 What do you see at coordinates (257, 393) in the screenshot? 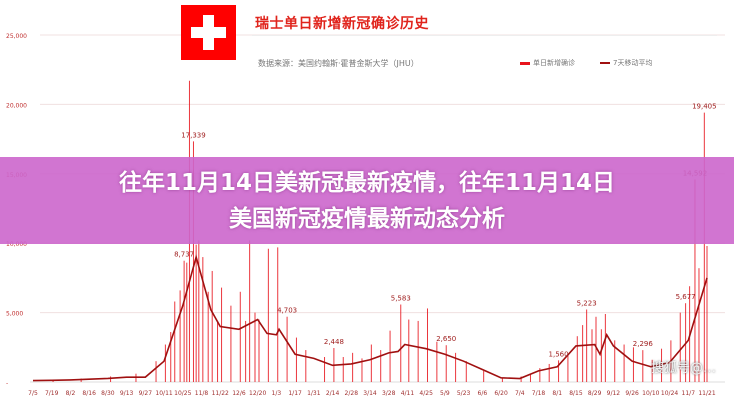
I see `x-tick-label: 12/20` at bounding box center [257, 393].